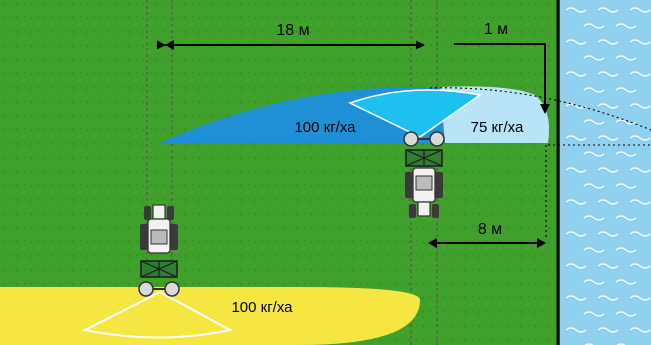 Image resolution: width=651 pixels, height=345 pixels. I want to click on rate-border-label: 75 кг/ха, so click(497, 127).